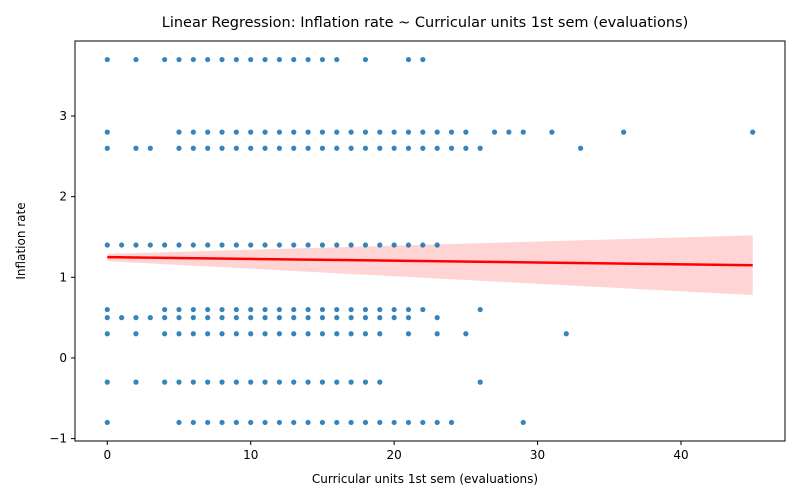  I want to click on x-tick-label: 40, so click(680, 455).